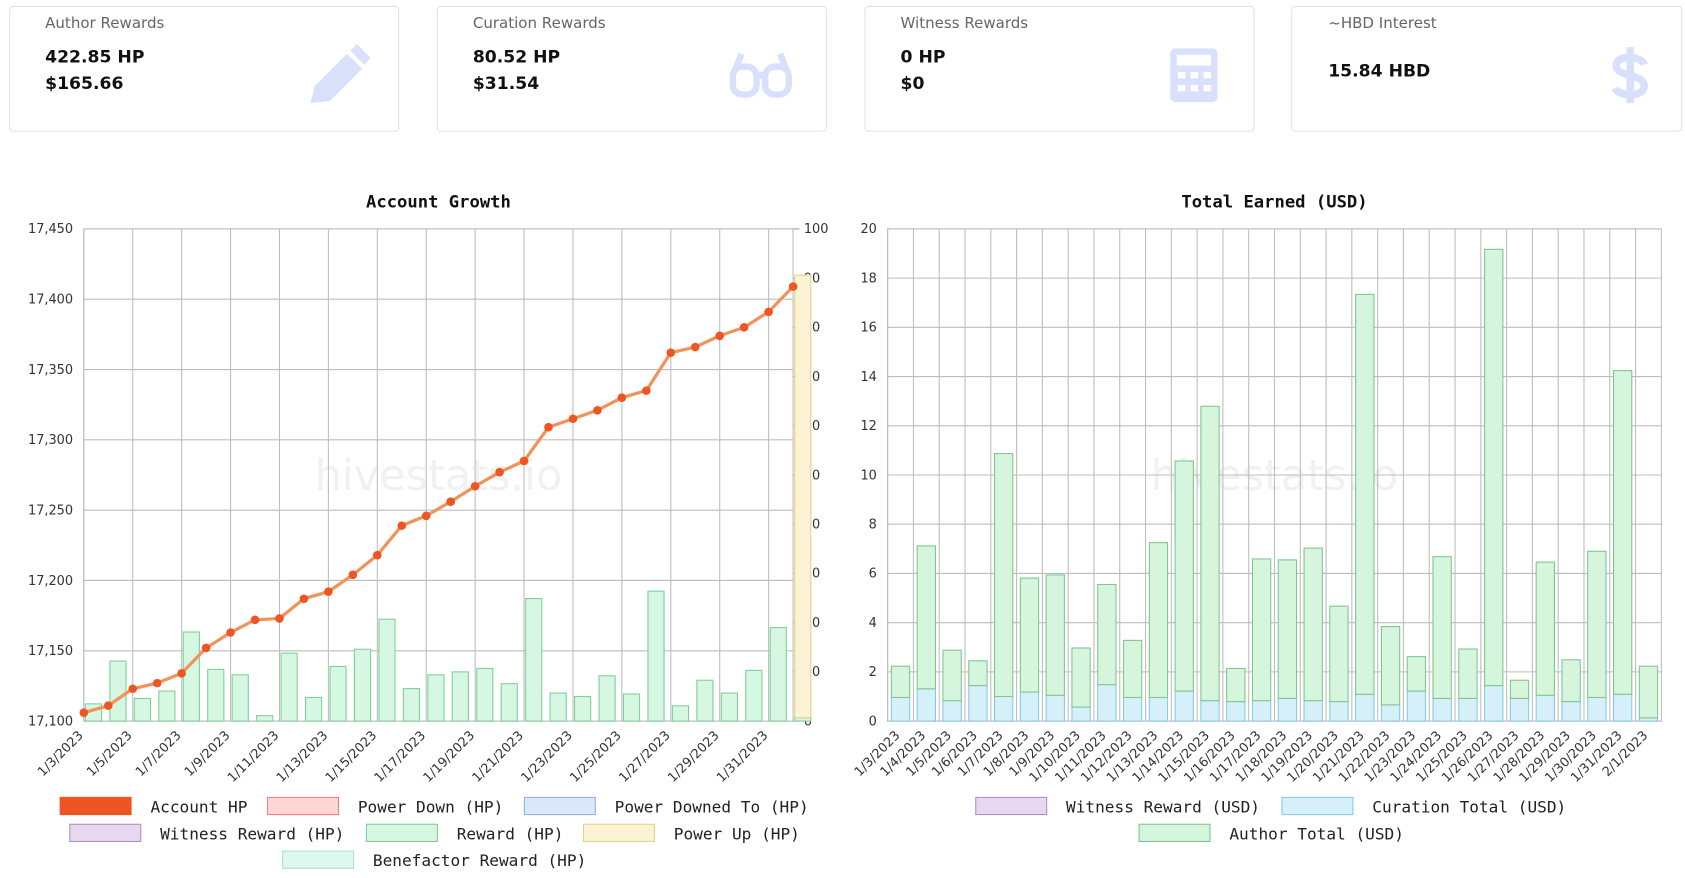  Describe the element at coordinates (253, 756) in the screenshot. I see `x-tick-label: 1/11/2023` at that location.